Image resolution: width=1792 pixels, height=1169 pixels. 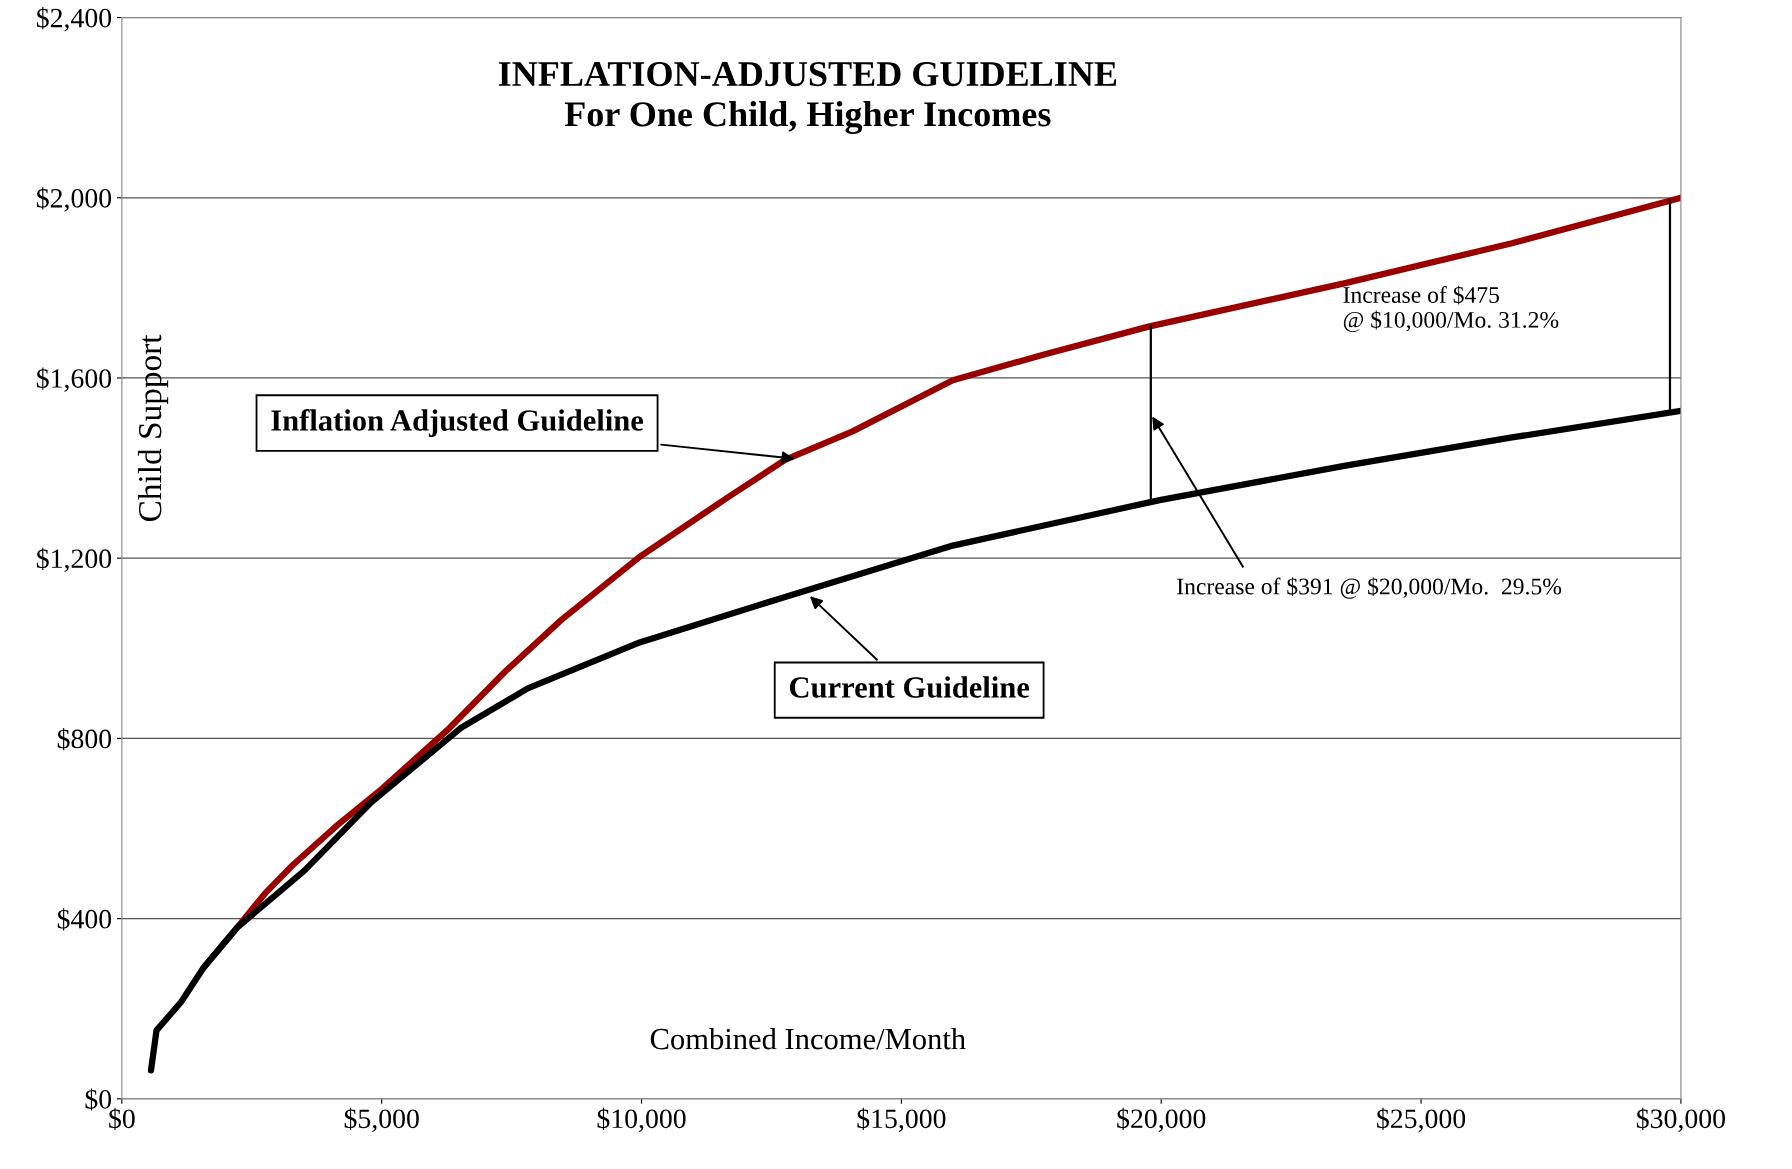 What do you see at coordinates (98, 1099) in the screenshot?
I see `y-tick-label: $0` at bounding box center [98, 1099].